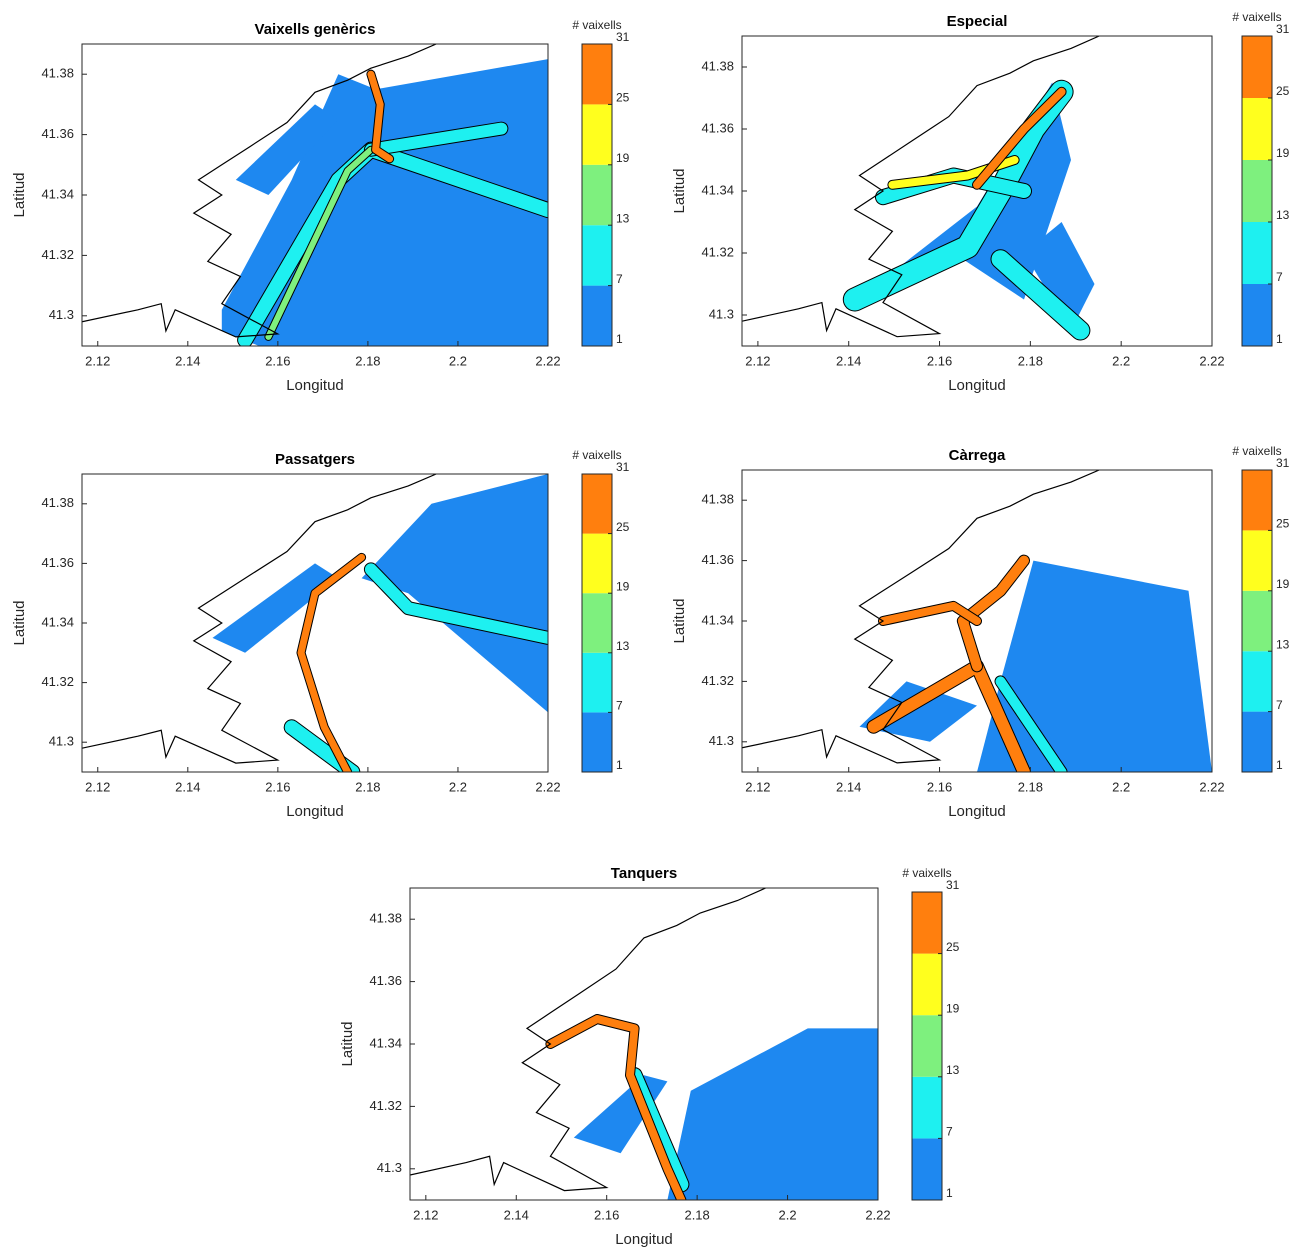 This screenshot has width=1292, height=1259. What do you see at coordinates (389, 1167) in the screenshot?
I see `y-tick-label: 41.3` at bounding box center [389, 1167].